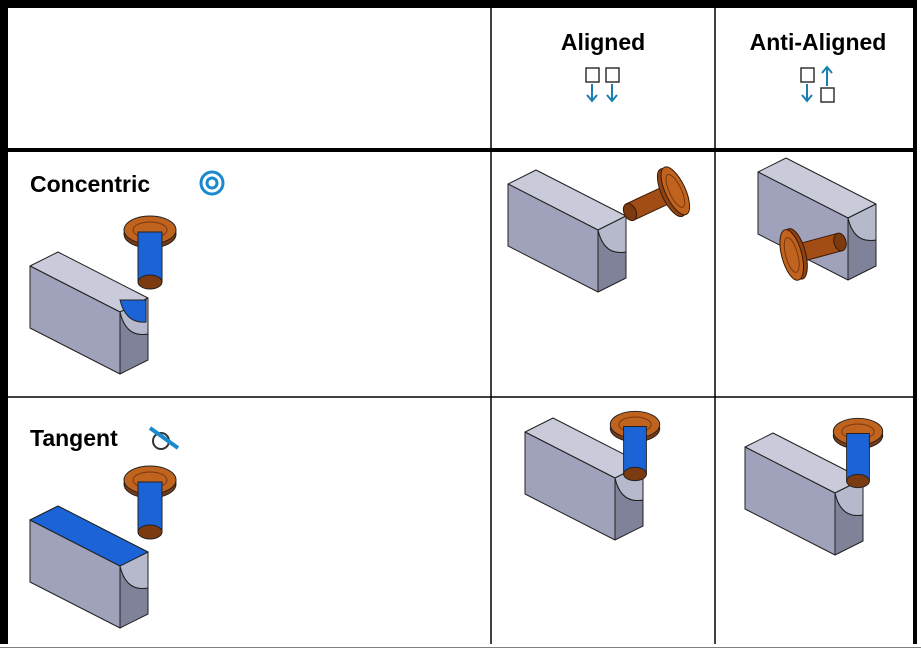 The image size is (921, 648). Describe the element at coordinates (567, 231) in the screenshot. I see `aligned-result` at that location.